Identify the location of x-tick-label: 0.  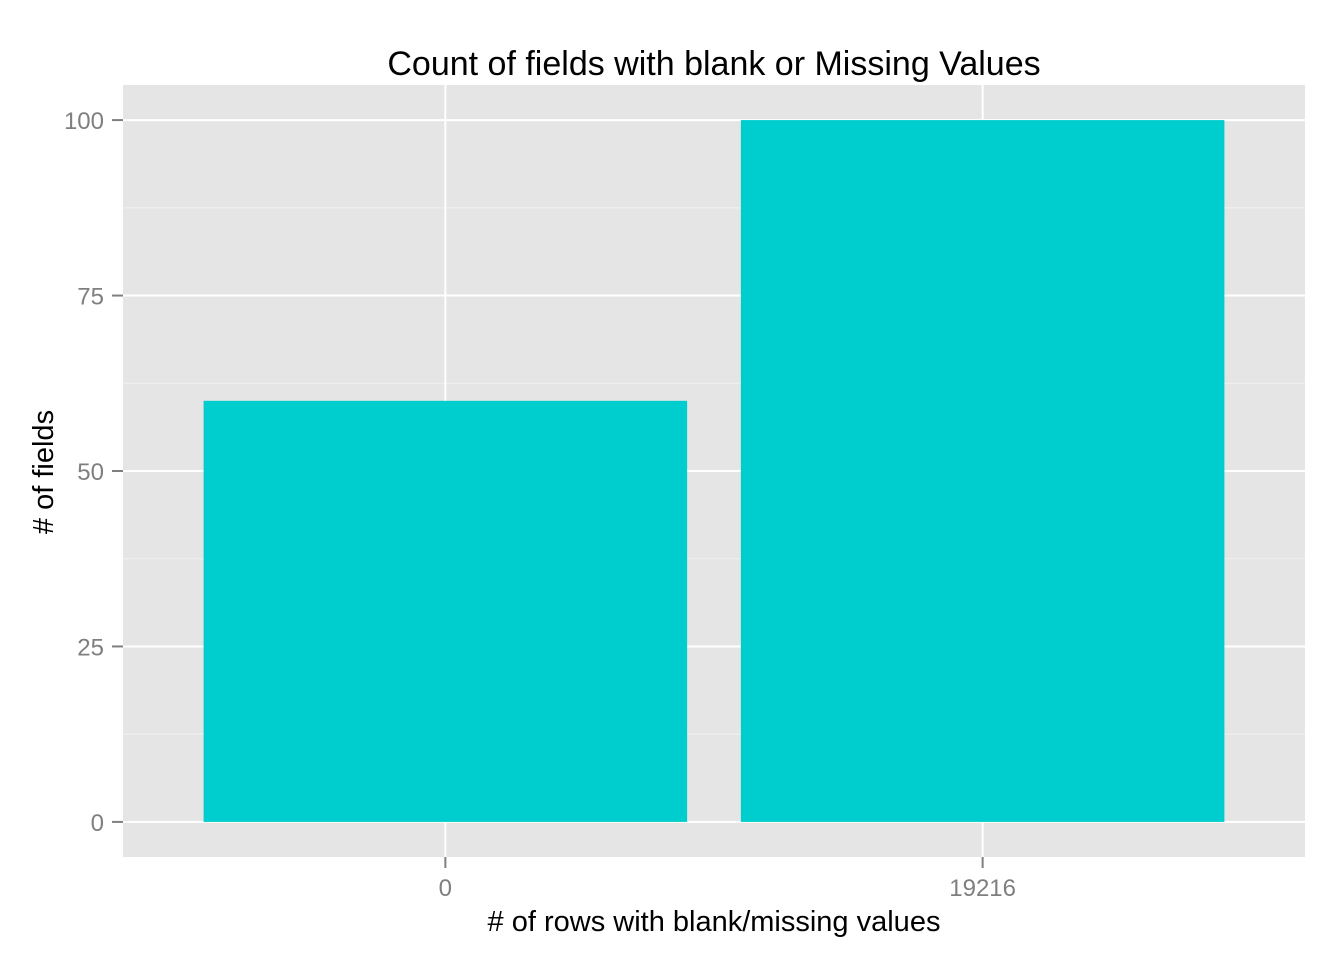
(445, 888).